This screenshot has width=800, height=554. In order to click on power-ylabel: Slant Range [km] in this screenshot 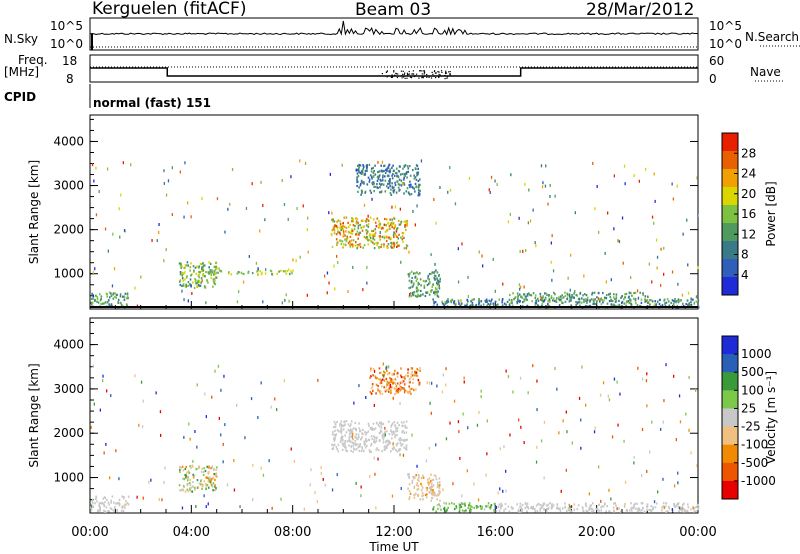, I will do `click(34, 212)`.